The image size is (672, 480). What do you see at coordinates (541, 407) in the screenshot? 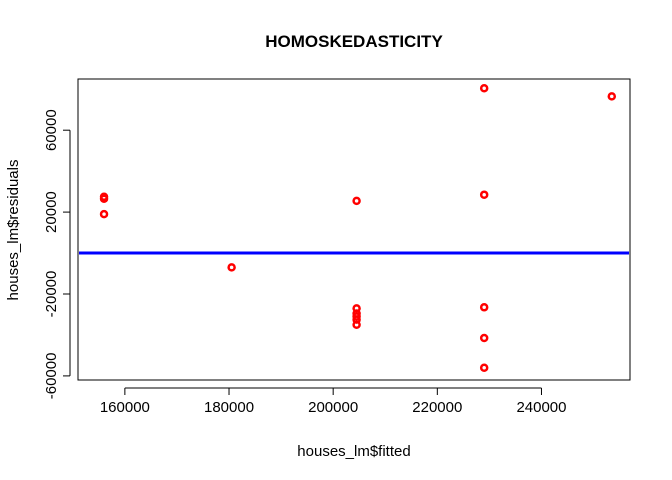
I see `x-tick-label: 240000` at bounding box center [541, 407].